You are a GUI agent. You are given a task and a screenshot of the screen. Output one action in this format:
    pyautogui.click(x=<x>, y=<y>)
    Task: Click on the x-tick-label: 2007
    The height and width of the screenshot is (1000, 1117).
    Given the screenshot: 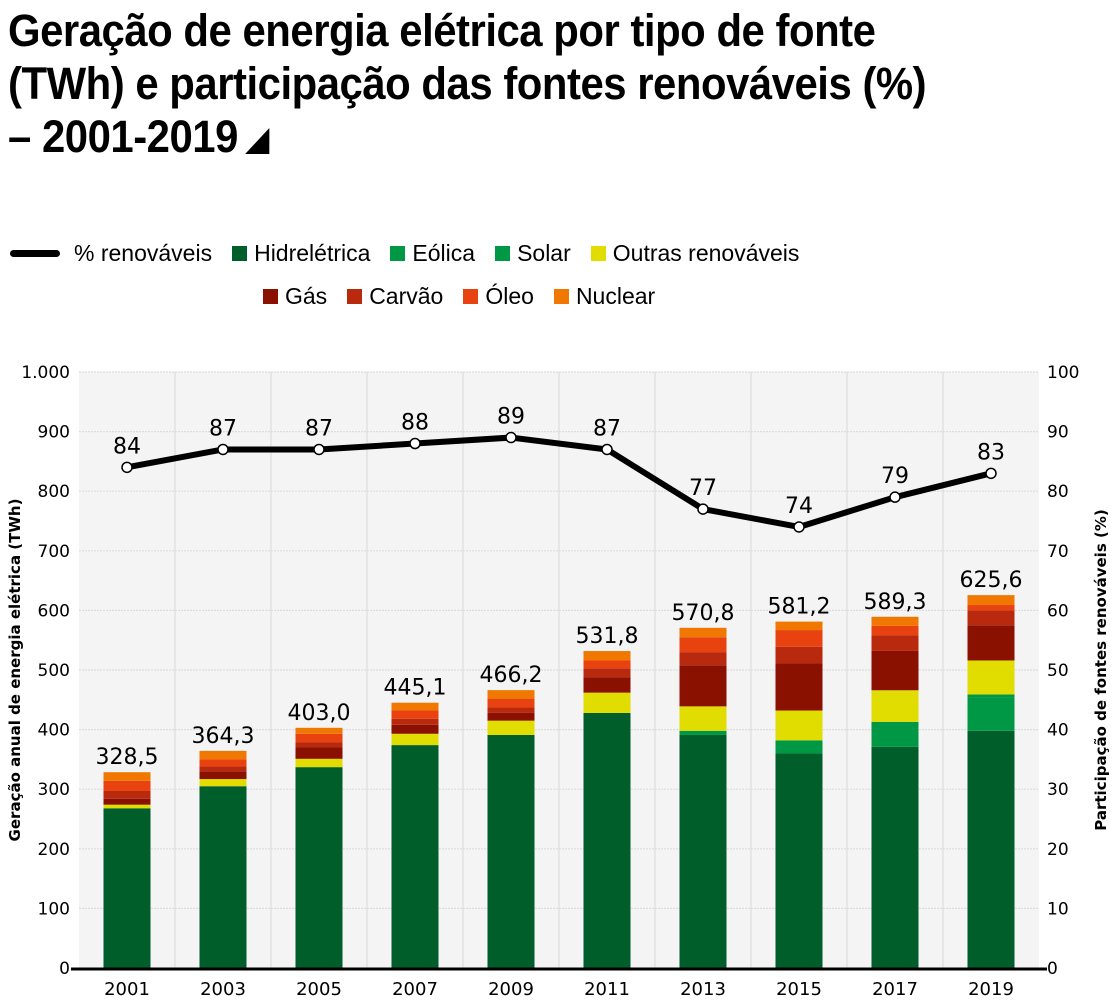 What is the action you would take?
    pyautogui.click(x=415, y=989)
    